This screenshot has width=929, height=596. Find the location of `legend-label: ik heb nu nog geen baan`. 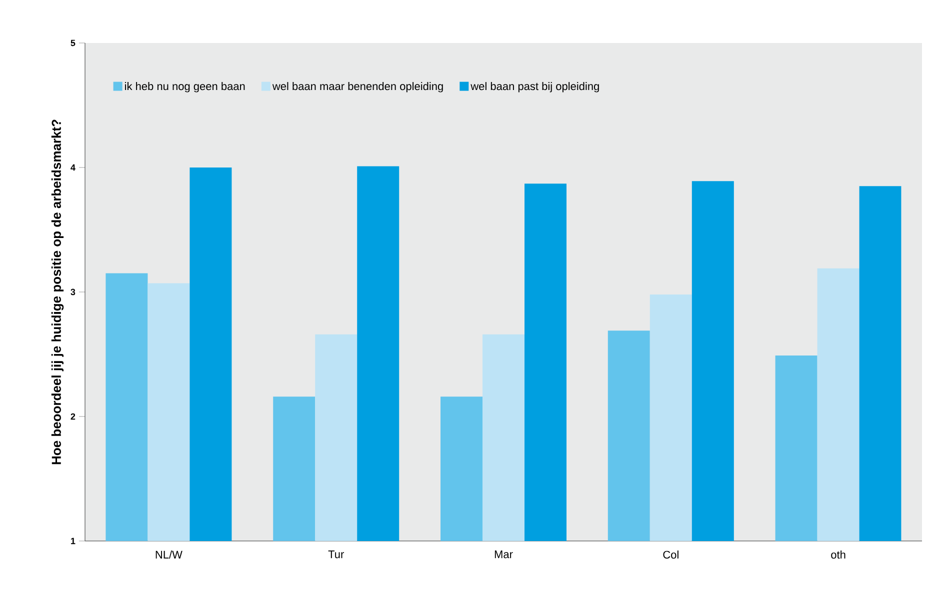

legend-label: ik heb nu nog geen baan is located at coordinates (185, 87).